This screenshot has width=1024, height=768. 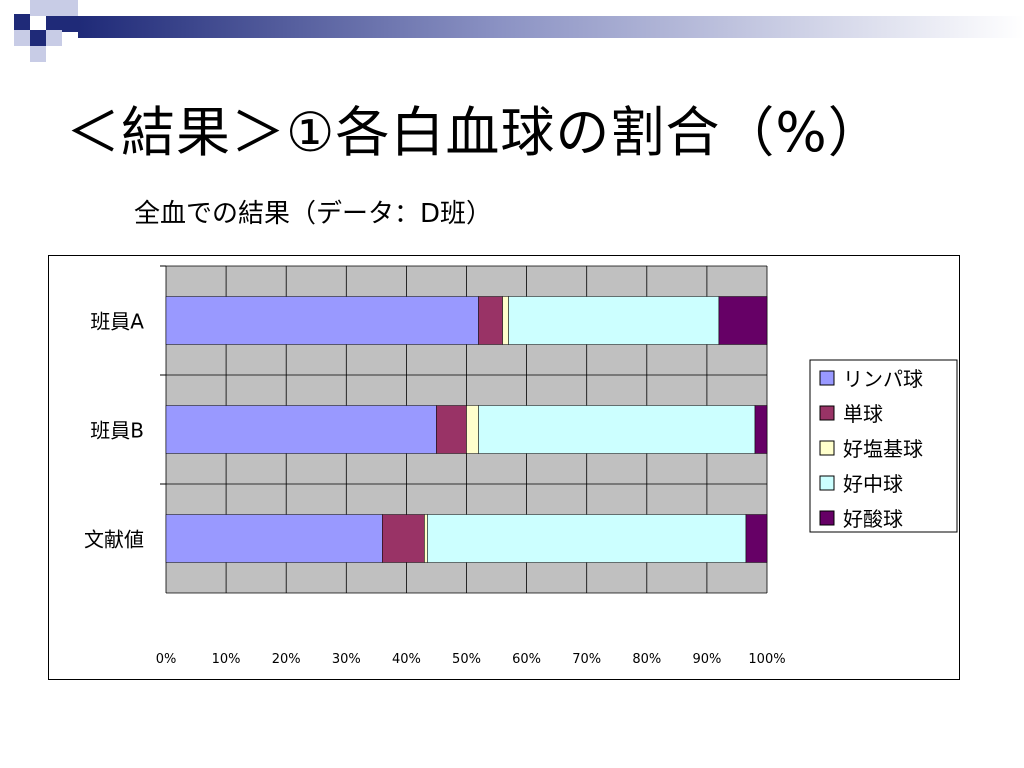 I want to click on x-tick-label: 20%, so click(x=286, y=659).